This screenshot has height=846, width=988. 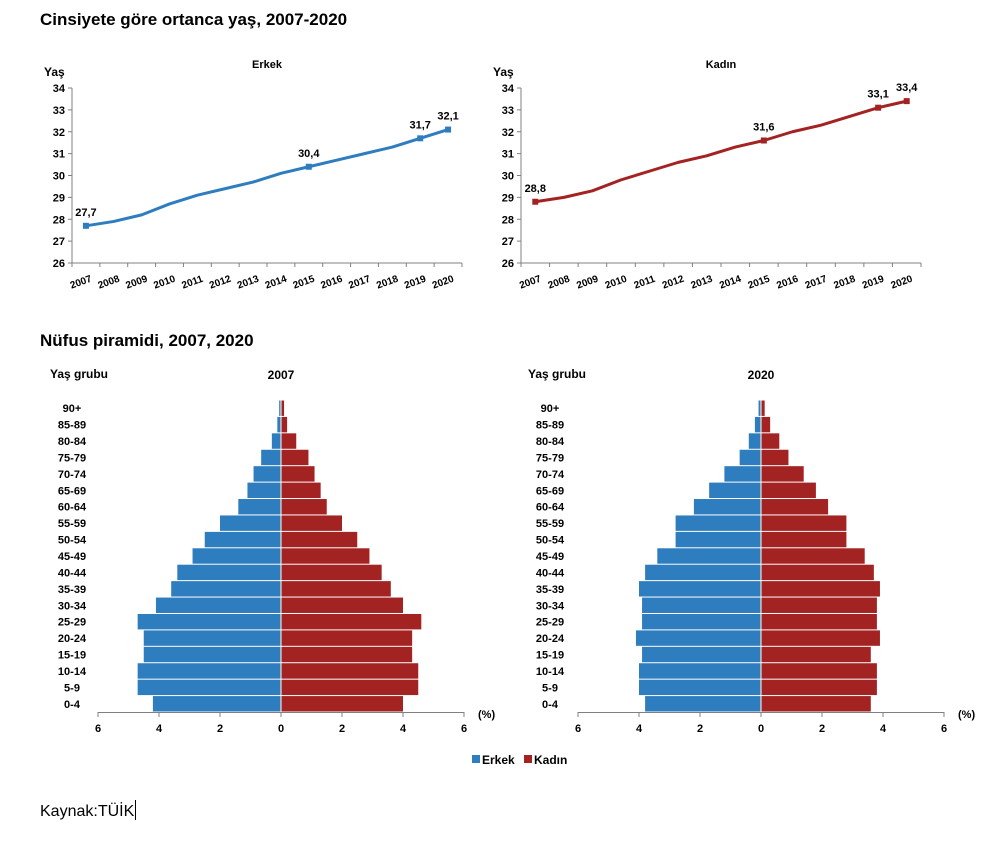 I want to click on pyramid-2020-category-label: 80-84, so click(x=550, y=442).